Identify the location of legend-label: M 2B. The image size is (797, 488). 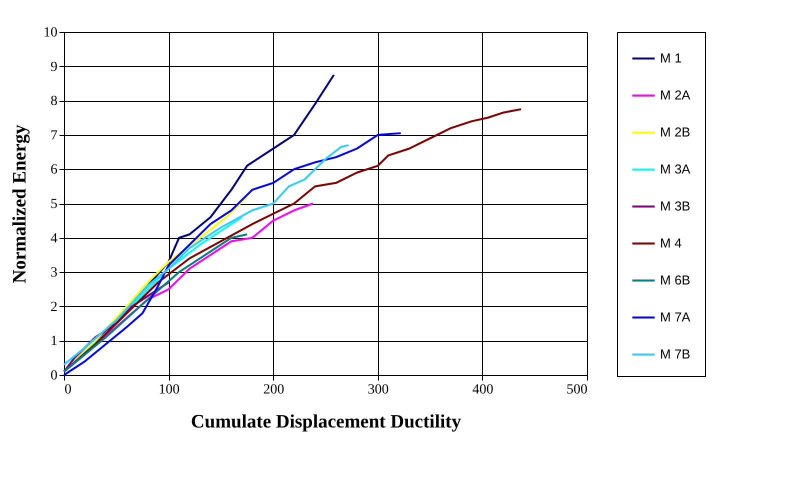
(675, 132).